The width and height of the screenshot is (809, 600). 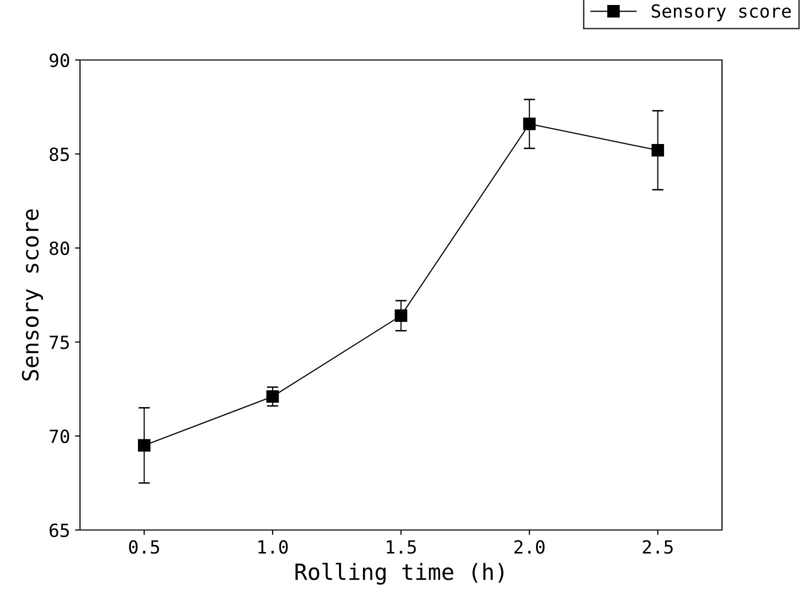 What do you see at coordinates (60, 61) in the screenshot?
I see `y-tick-label: 90` at bounding box center [60, 61].